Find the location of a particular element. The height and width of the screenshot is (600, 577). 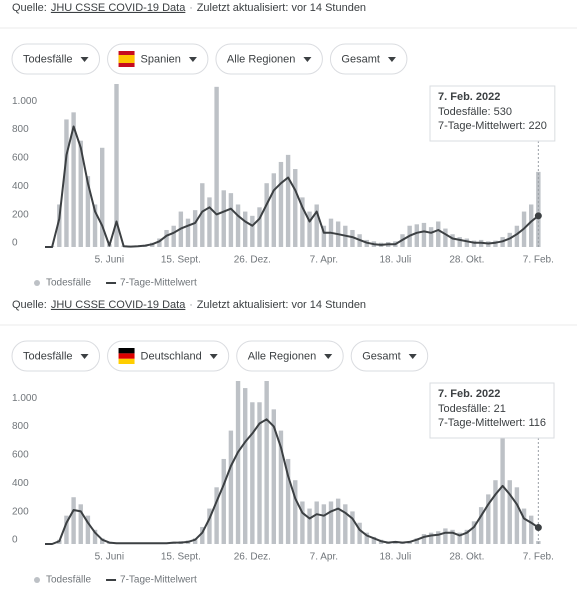

y-tick-label: 1.000 is located at coordinates (24, 101).